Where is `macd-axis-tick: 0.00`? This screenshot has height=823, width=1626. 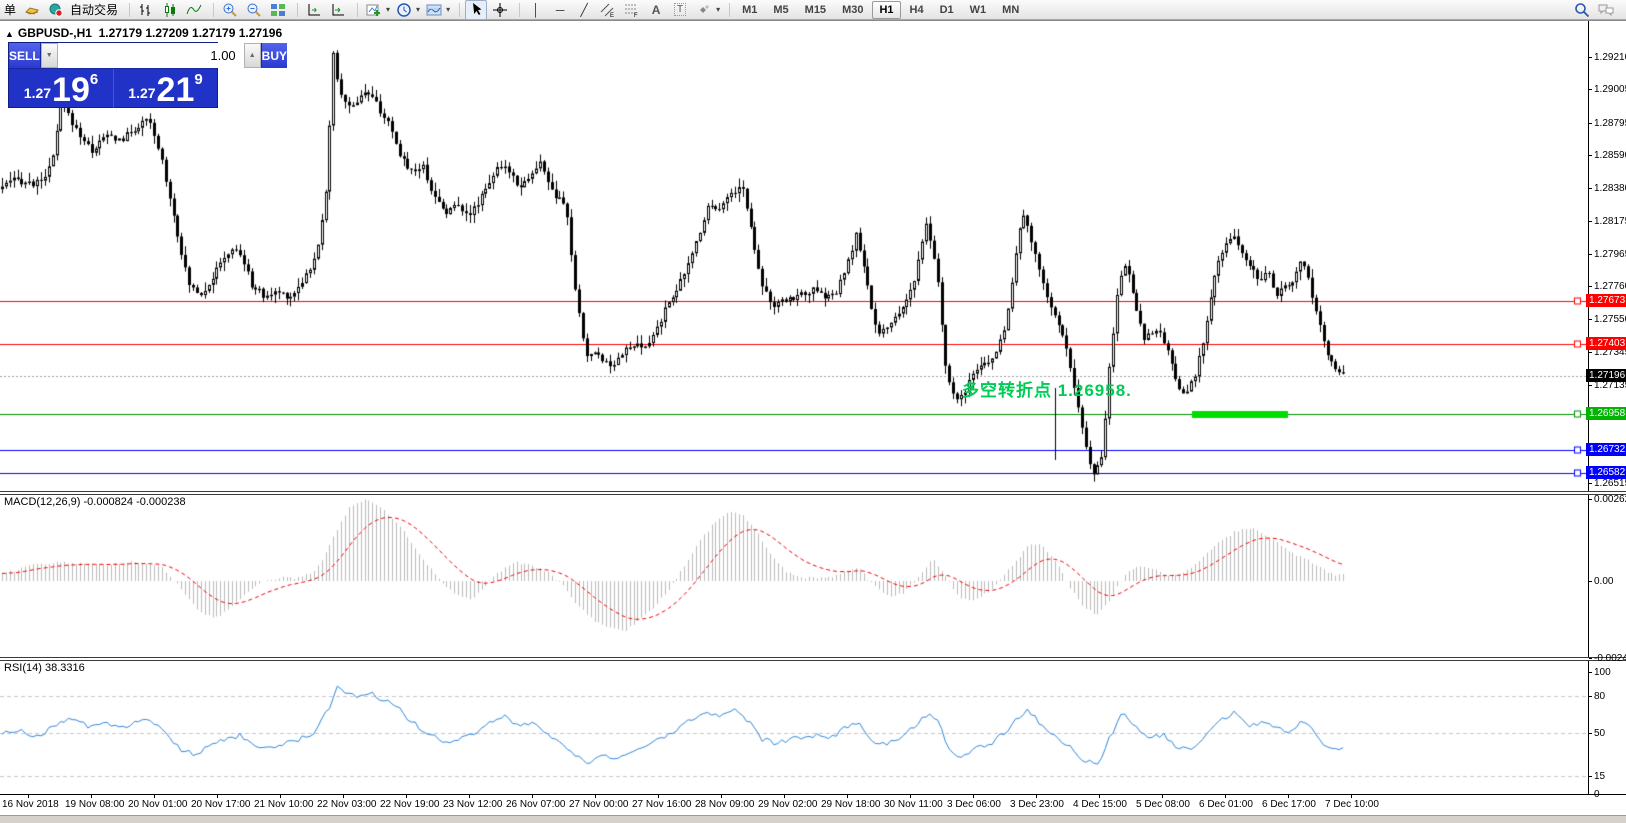 macd-axis-tick: 0.00 is located at coordinates (1601, 582).